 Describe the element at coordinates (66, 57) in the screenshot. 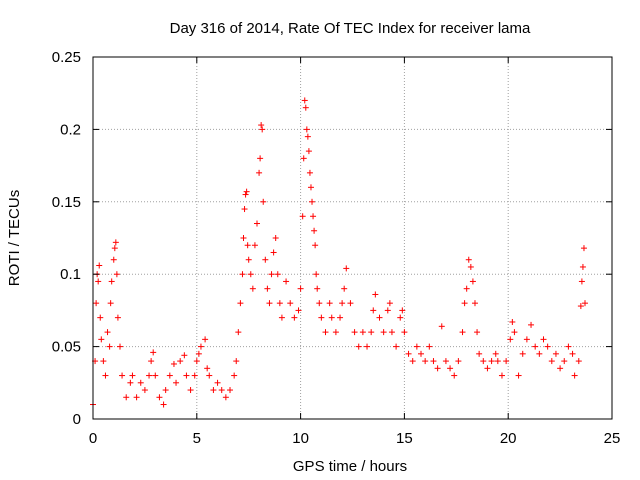

I see `y-tick-label: 0.25` at that location.